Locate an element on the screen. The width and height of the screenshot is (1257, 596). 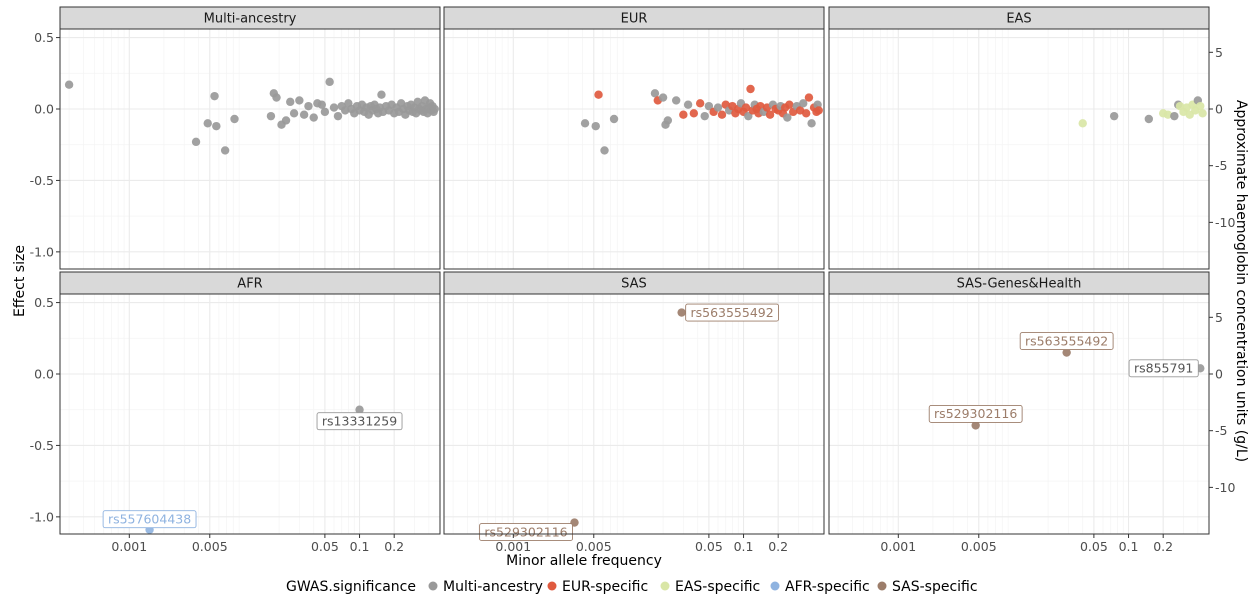
x-axis-title: Minor allele frequency is located at coordinates (584, 561).